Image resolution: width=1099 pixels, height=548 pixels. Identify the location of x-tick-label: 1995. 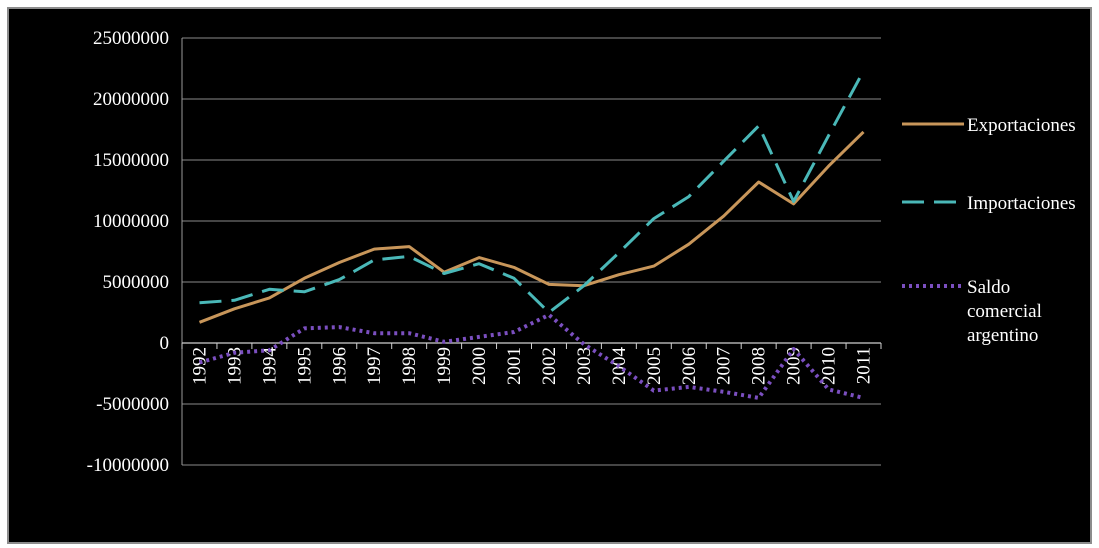
(304, 366).